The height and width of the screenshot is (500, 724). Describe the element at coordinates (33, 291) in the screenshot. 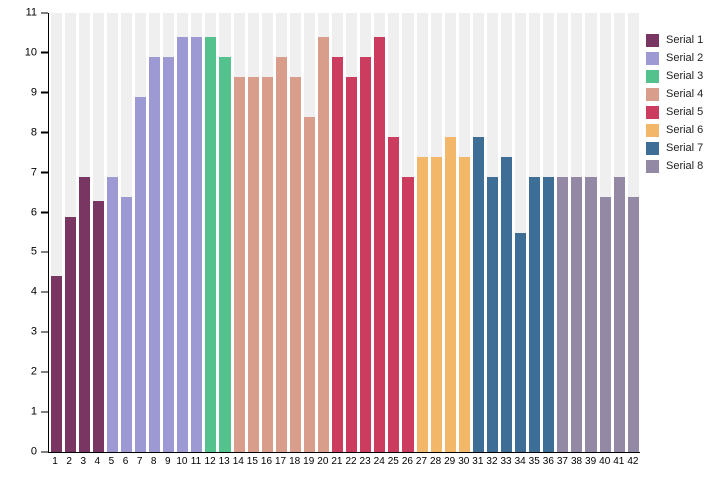

I see `y-tick-label: 4` at that location.